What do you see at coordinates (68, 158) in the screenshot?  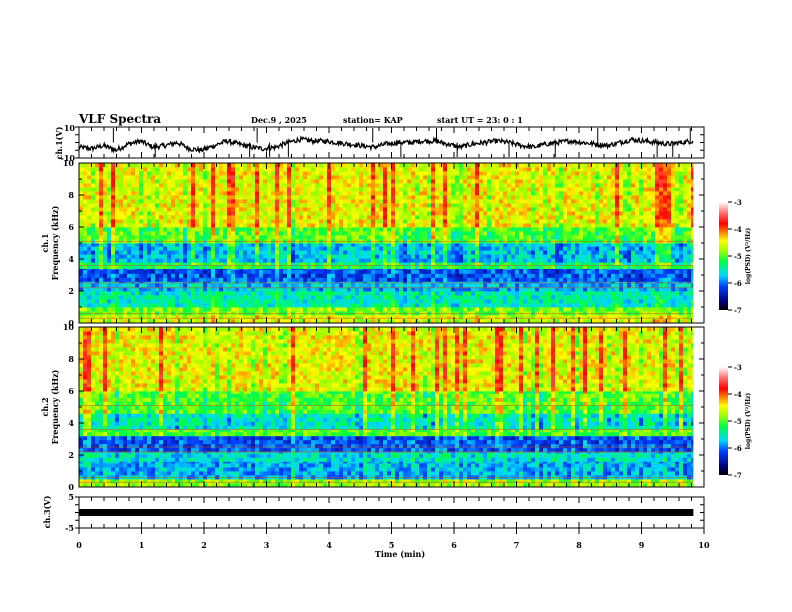 I see `ch1-ytick-bottom: -10` at bounding box center [68, 158].